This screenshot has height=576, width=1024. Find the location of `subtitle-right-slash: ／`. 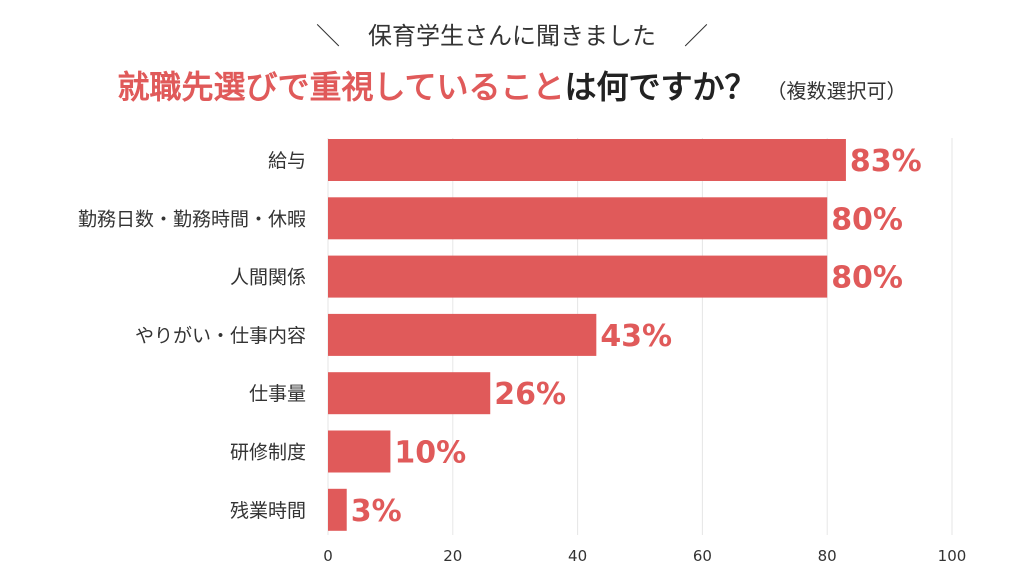

subtitle-right-slash: ／ is located at coordinates (696, 36).